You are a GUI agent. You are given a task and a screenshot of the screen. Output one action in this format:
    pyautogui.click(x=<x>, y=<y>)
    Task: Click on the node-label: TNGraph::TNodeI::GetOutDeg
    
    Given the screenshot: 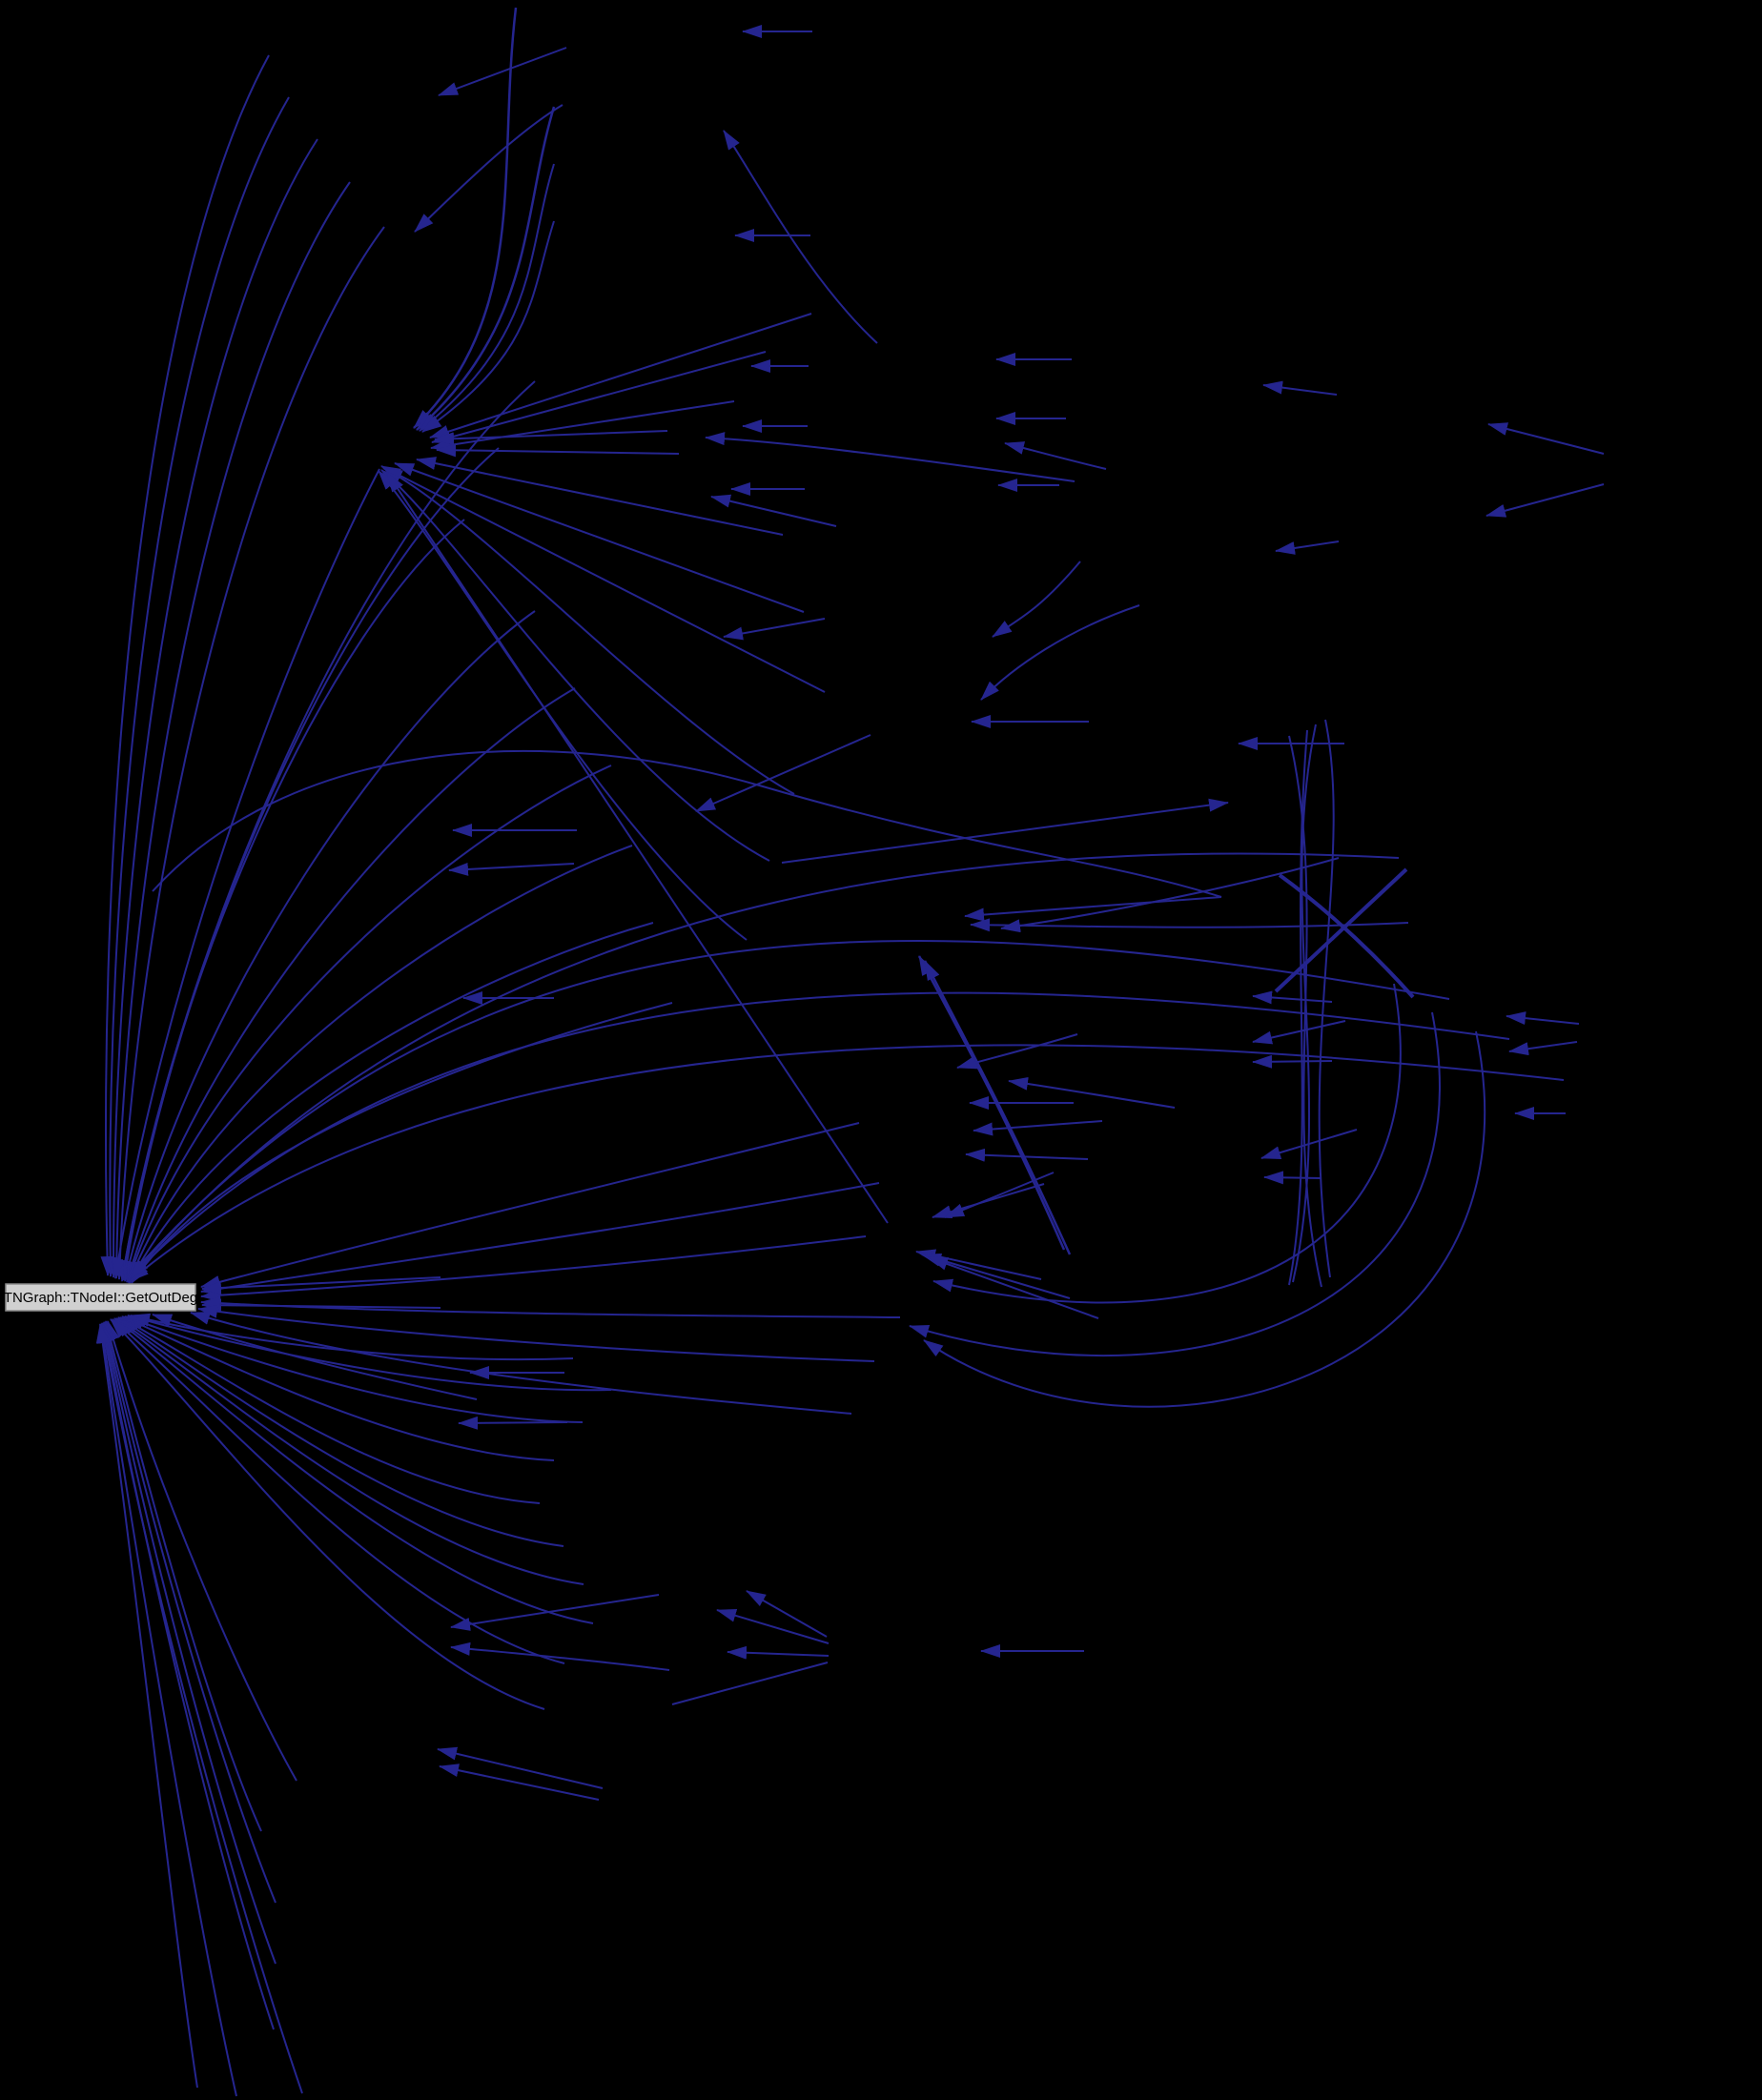 What is the action you would take?
    pyautogui.click(x=101, y=1298)
    